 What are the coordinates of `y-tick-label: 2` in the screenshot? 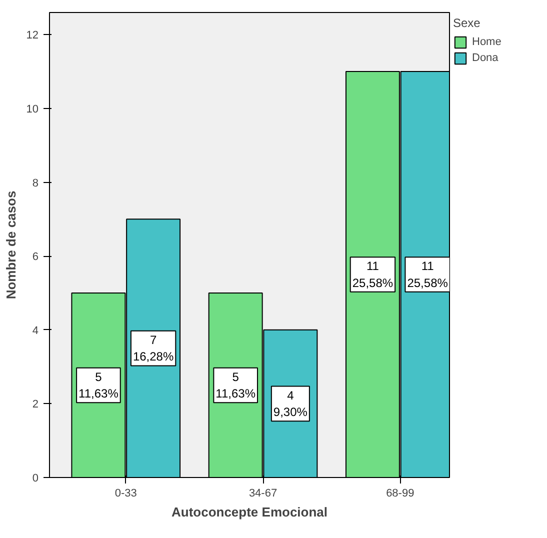 It's located at (35, 404).